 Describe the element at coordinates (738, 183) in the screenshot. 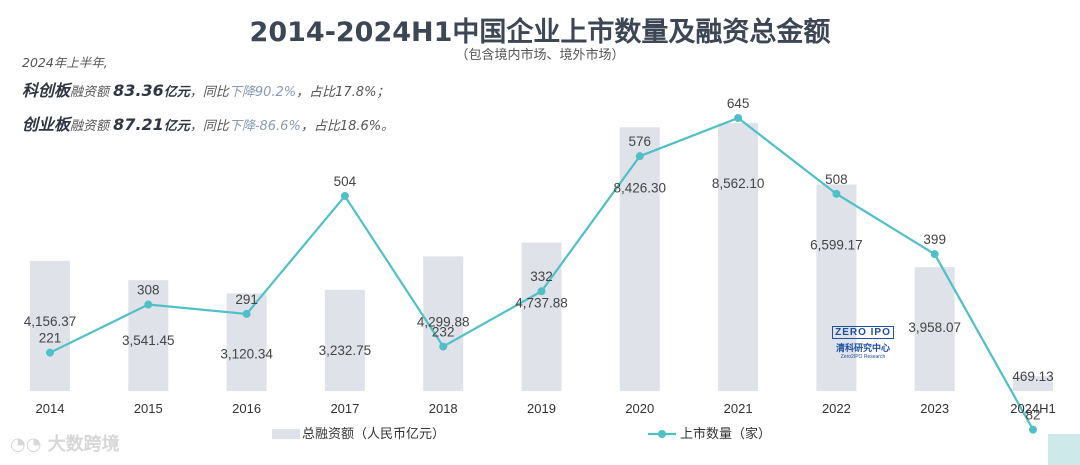

I see `bar-label-2021: 8,562.10` at that location.